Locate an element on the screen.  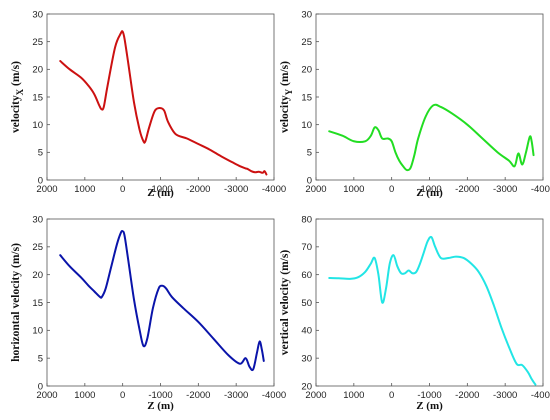
y-tick-label: 40 is located at coordinates (306, 331).